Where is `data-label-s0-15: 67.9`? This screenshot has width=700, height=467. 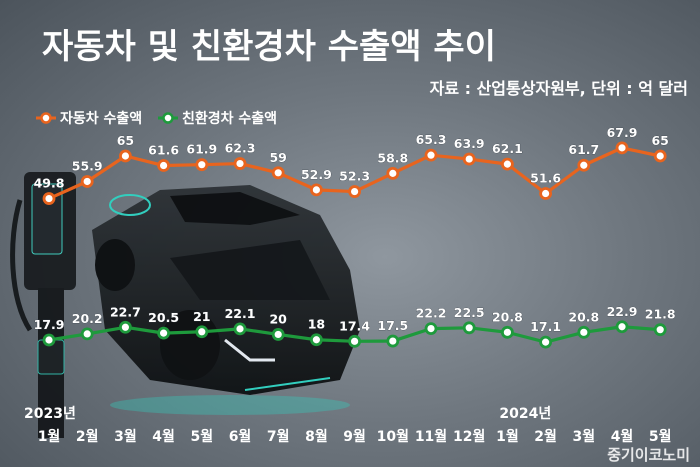
data-label-s0-15: 67.9 is located at coordinates (622, 132).